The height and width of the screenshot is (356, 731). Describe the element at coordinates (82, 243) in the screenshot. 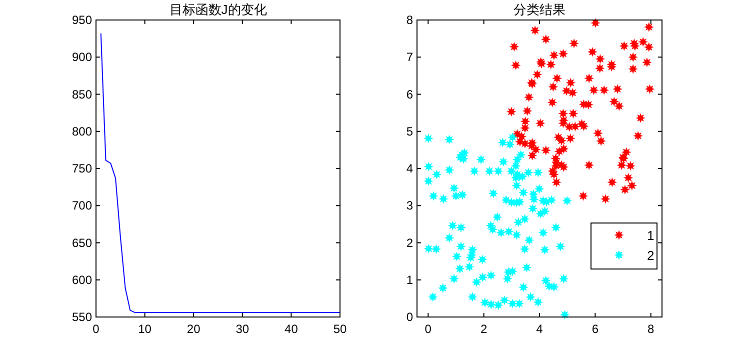

I see `y-tick-label: 650` at that location.